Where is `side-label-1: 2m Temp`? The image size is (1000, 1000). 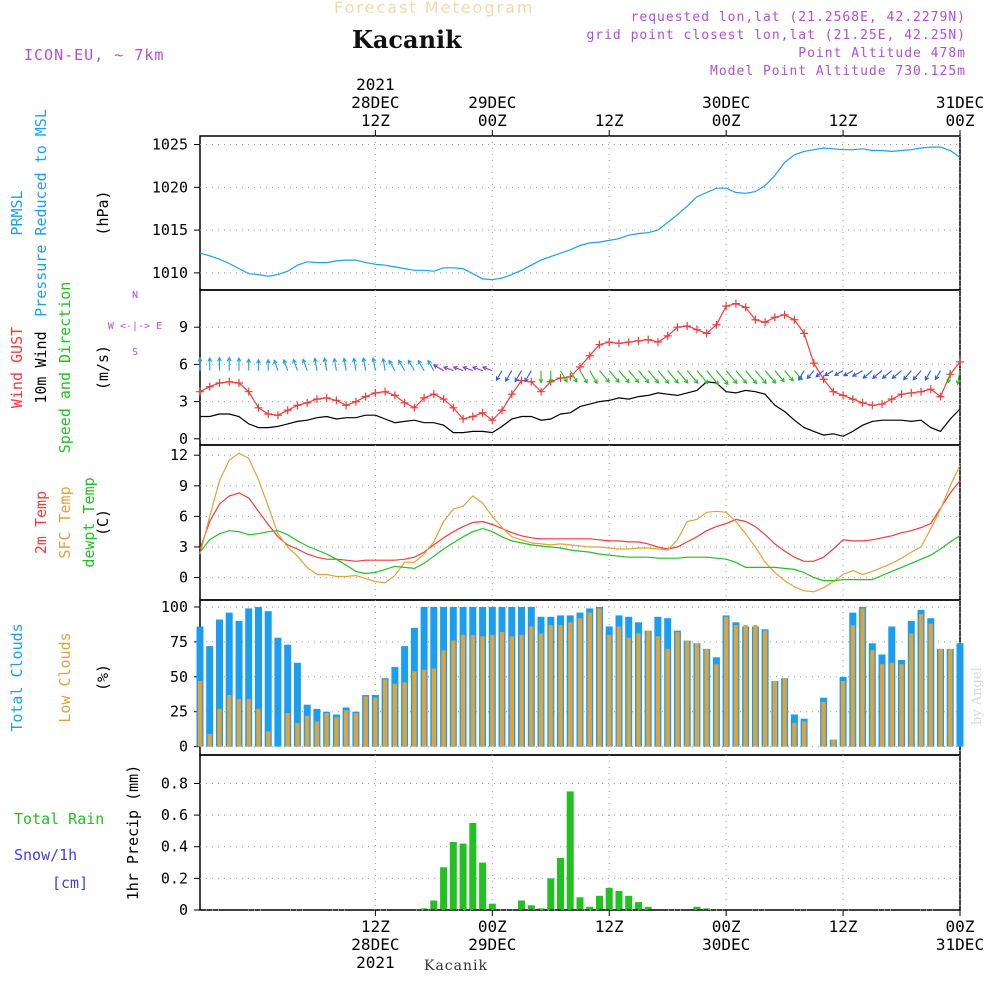
side-label-1: 2m Temp is located at coordinates (41, 522).